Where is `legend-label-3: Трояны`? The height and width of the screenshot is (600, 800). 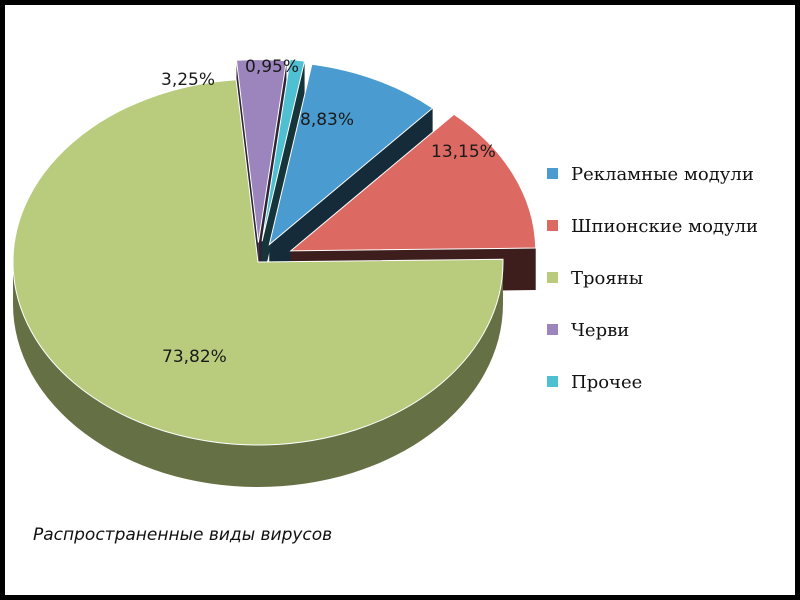
legend-label-3: Трояны is located at coordinates (607, 278).